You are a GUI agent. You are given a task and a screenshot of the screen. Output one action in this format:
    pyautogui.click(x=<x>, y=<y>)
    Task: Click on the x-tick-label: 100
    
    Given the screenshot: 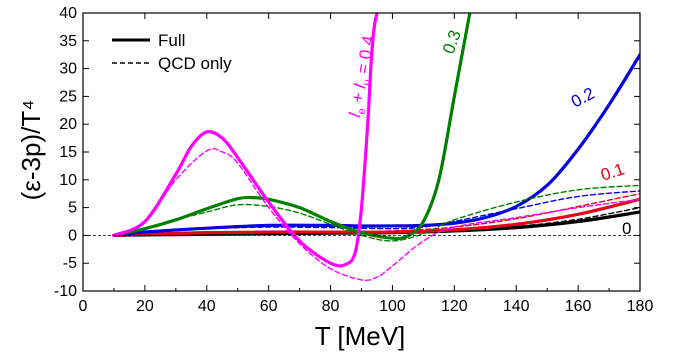 What is the action you would take?
    pyautogui.click(x=392, y=306)
    